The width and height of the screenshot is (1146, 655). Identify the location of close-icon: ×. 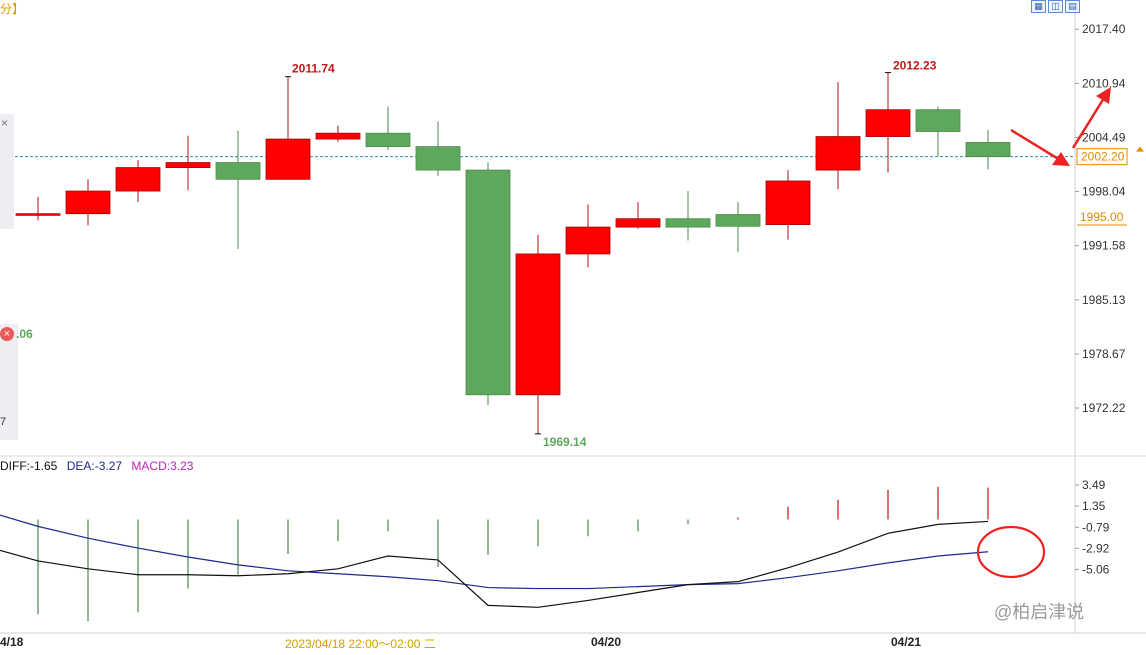
(7, 334).